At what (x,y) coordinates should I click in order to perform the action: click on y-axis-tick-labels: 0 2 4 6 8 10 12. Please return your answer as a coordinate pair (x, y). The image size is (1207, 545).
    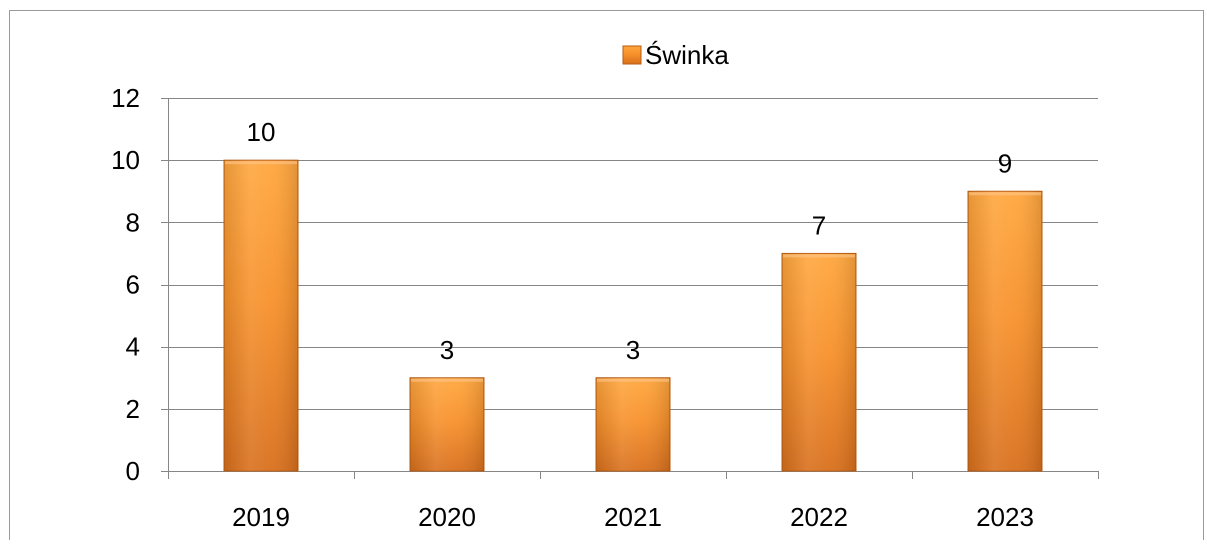
    Looking at the image, I should click on (125, 284).